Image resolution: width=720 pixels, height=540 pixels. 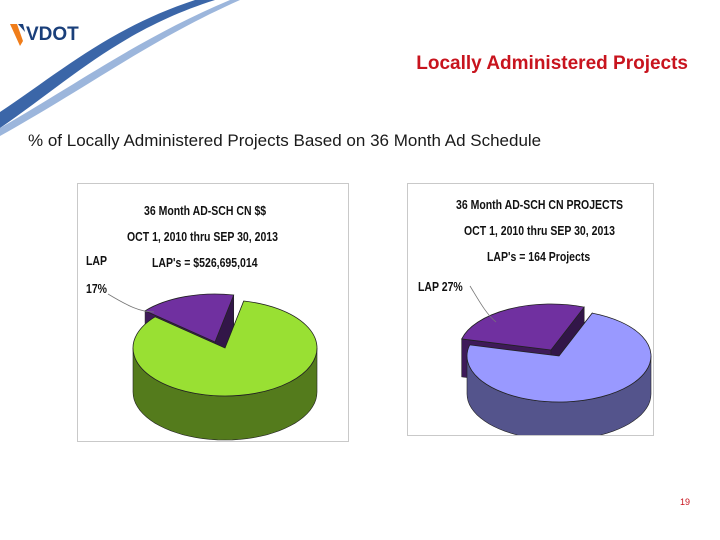 I want to click on page-number: 19, so click(x=684, y=502).